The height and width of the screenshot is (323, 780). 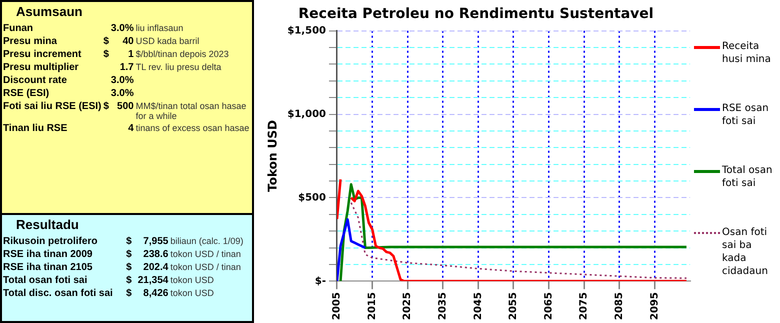 What do you see at coordinates (306, 30) in the screenshot?
I see `y-tick-label: $1,500` at bounding box center [306, 30].